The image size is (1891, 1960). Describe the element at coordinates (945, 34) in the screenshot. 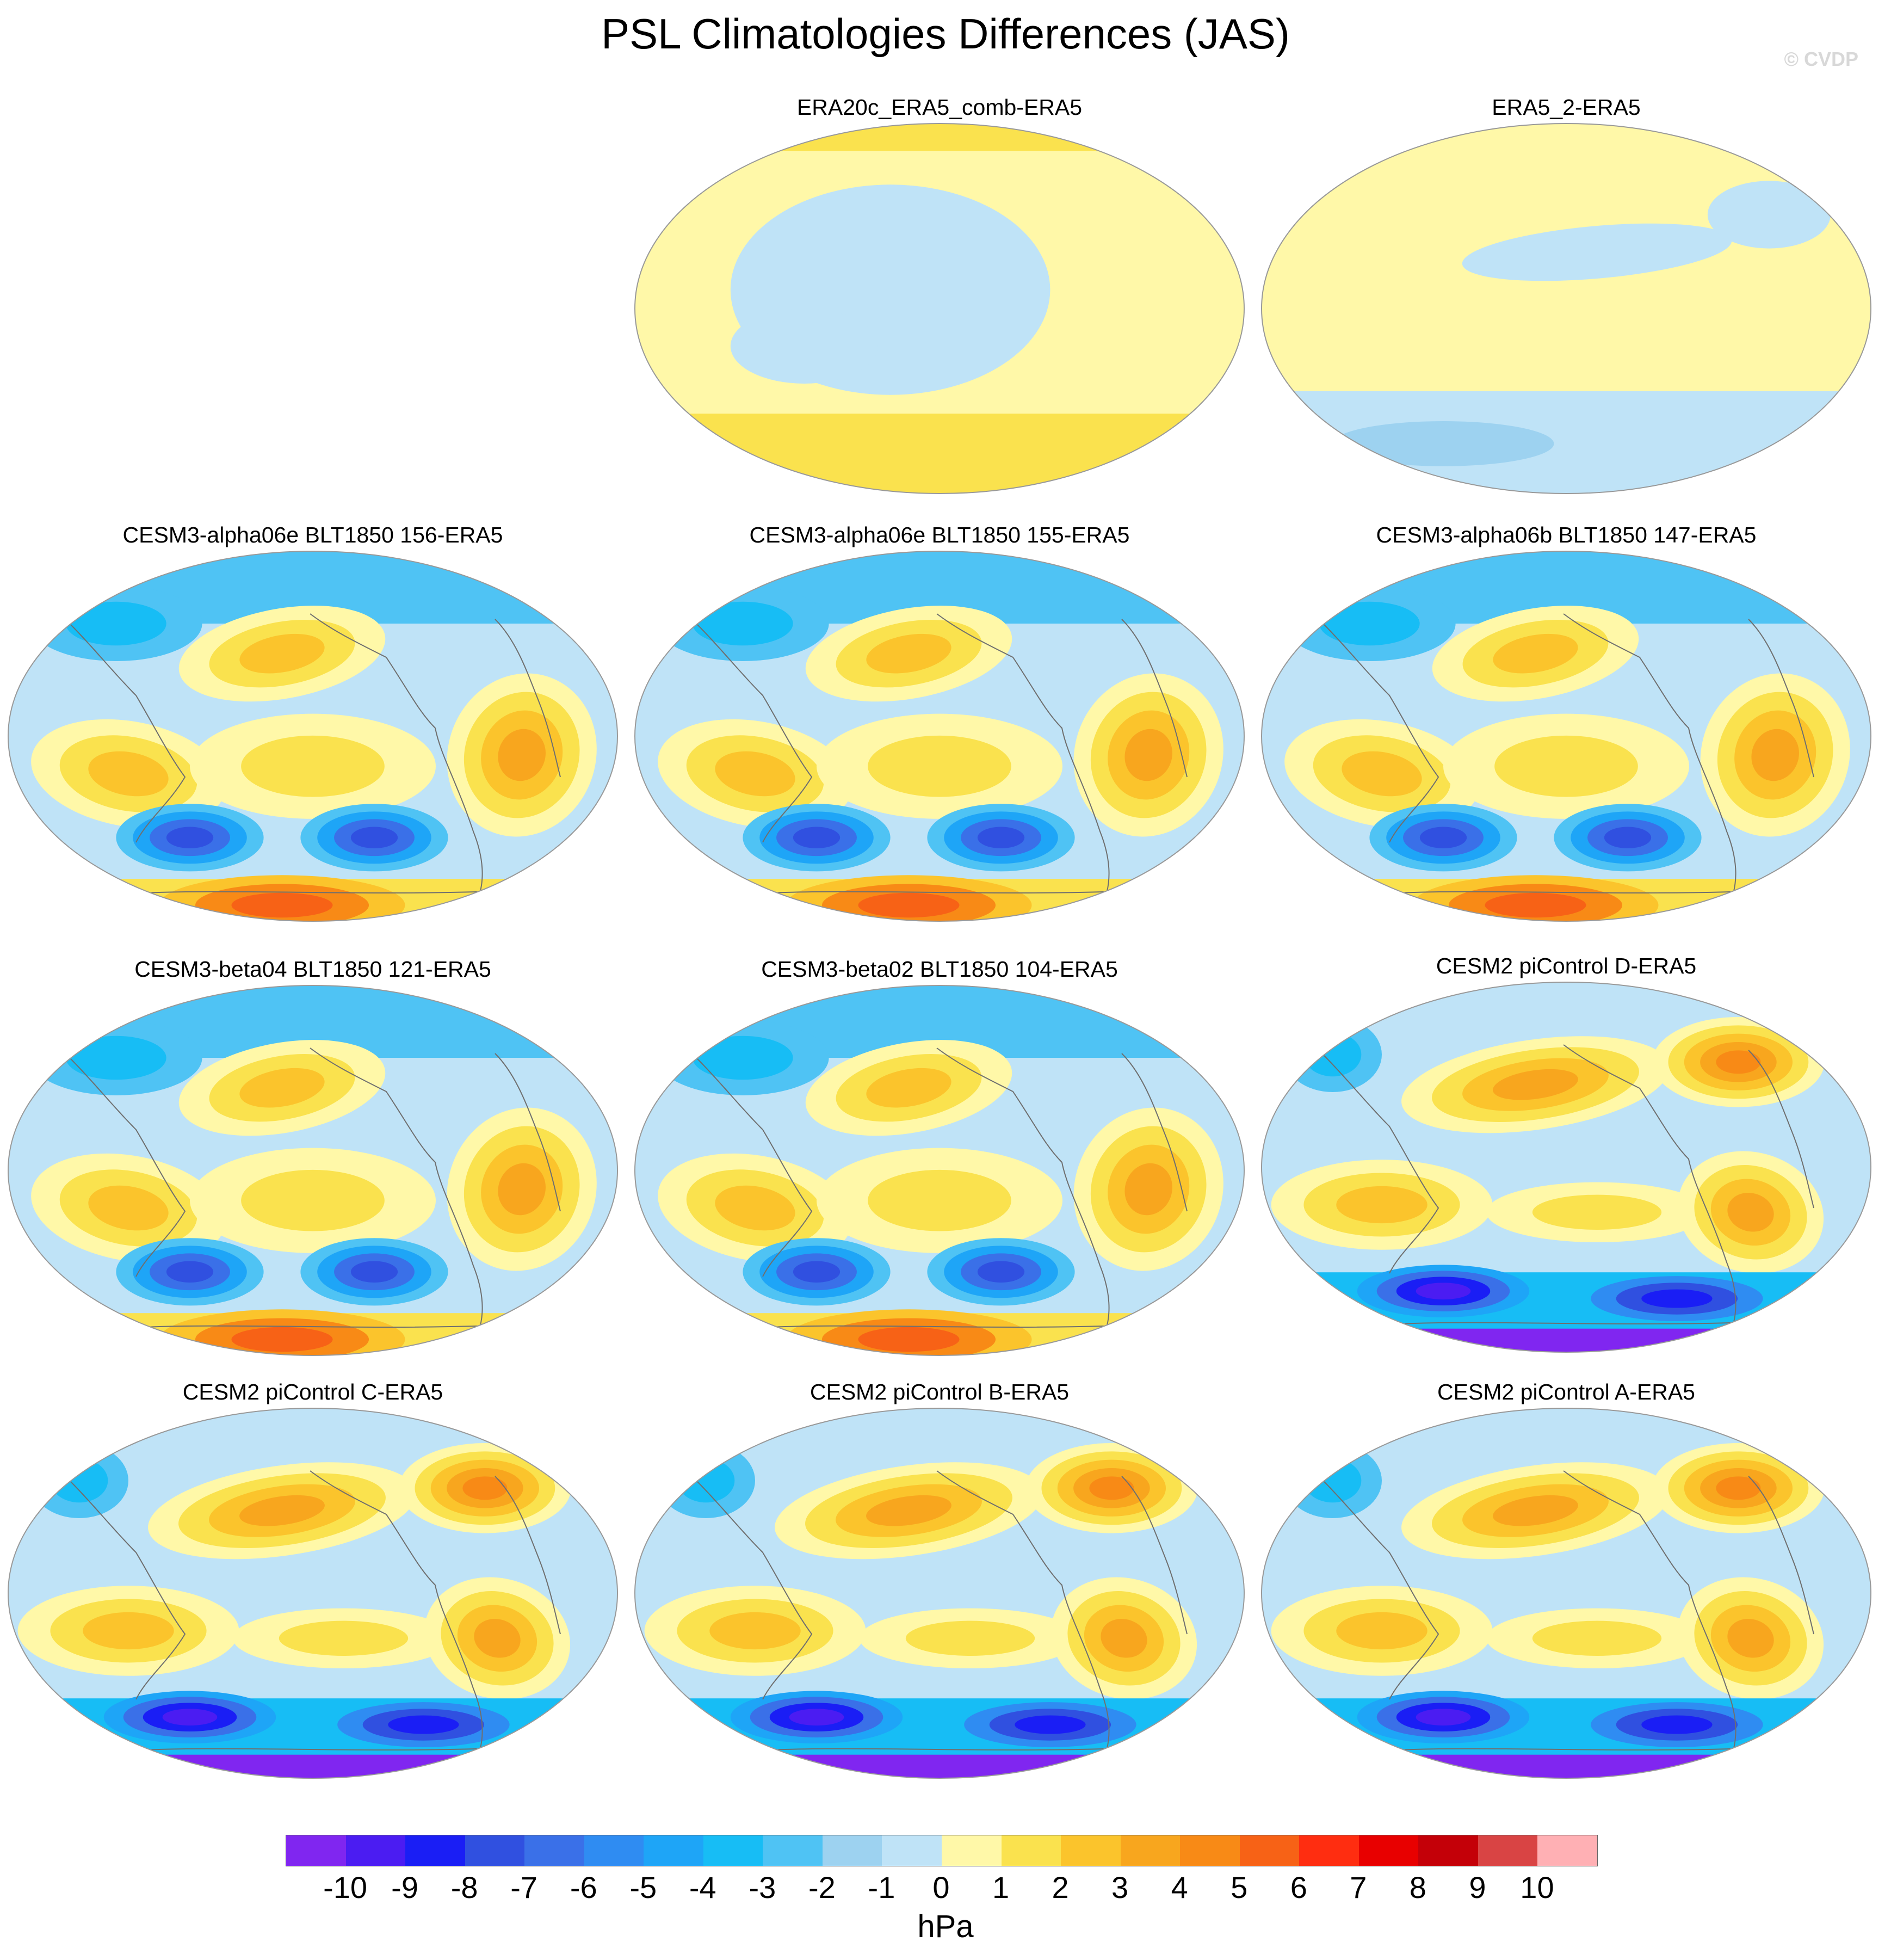

I see `figure-title: PSL Climatologies Differences (JAS)` at that location.